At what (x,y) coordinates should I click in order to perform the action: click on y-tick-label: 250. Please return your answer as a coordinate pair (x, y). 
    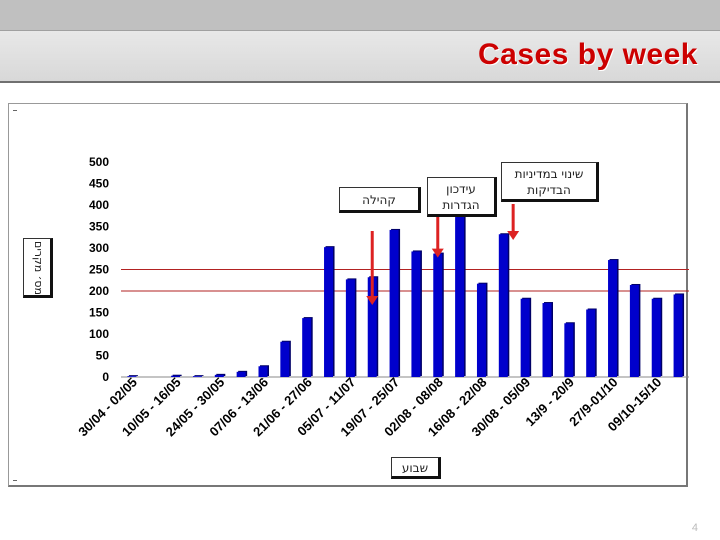
    Looking at the image, I should click on (99, 270).